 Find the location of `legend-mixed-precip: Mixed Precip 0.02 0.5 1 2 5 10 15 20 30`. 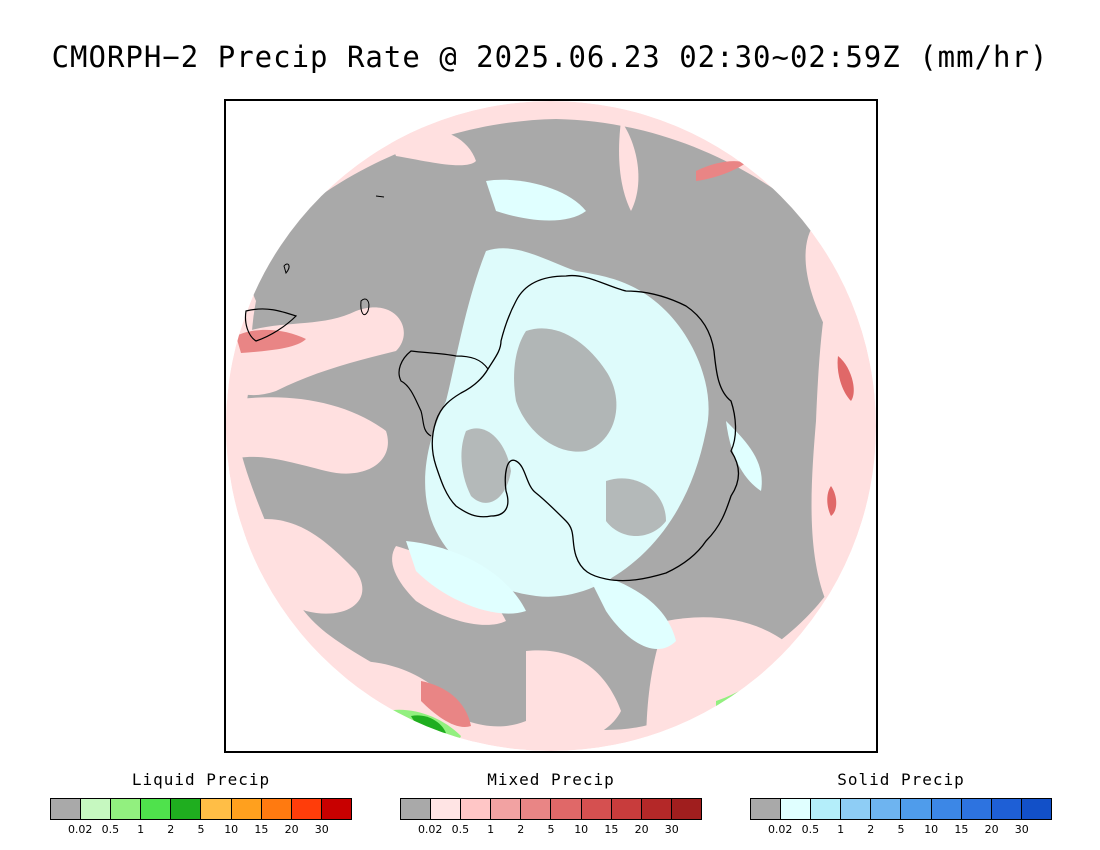

legend-mixed-precip: Mixed Precip 0.02 0.5 1 2 5 10 15 20 30 is located at coordinates (551, 803).